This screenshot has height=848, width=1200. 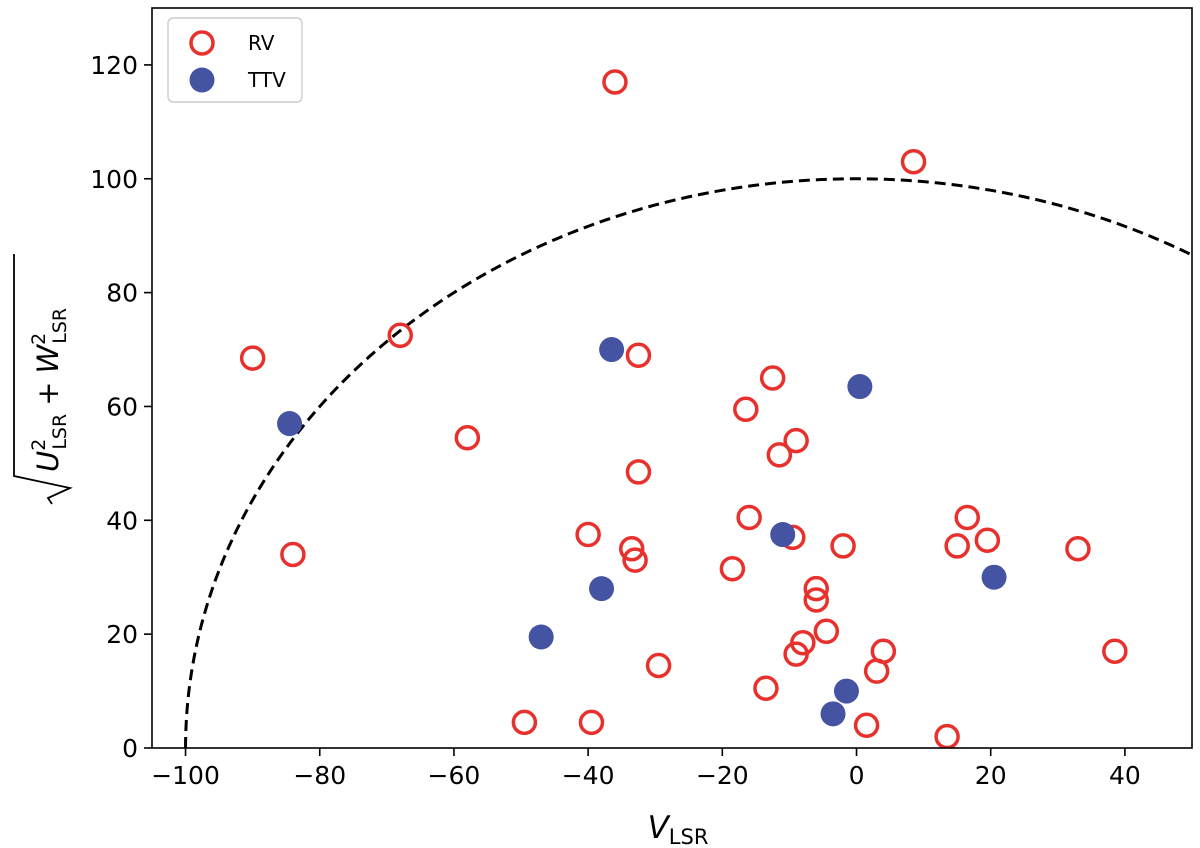 I want to click on legend-rv-label: RV, so click(x=261, y=43).